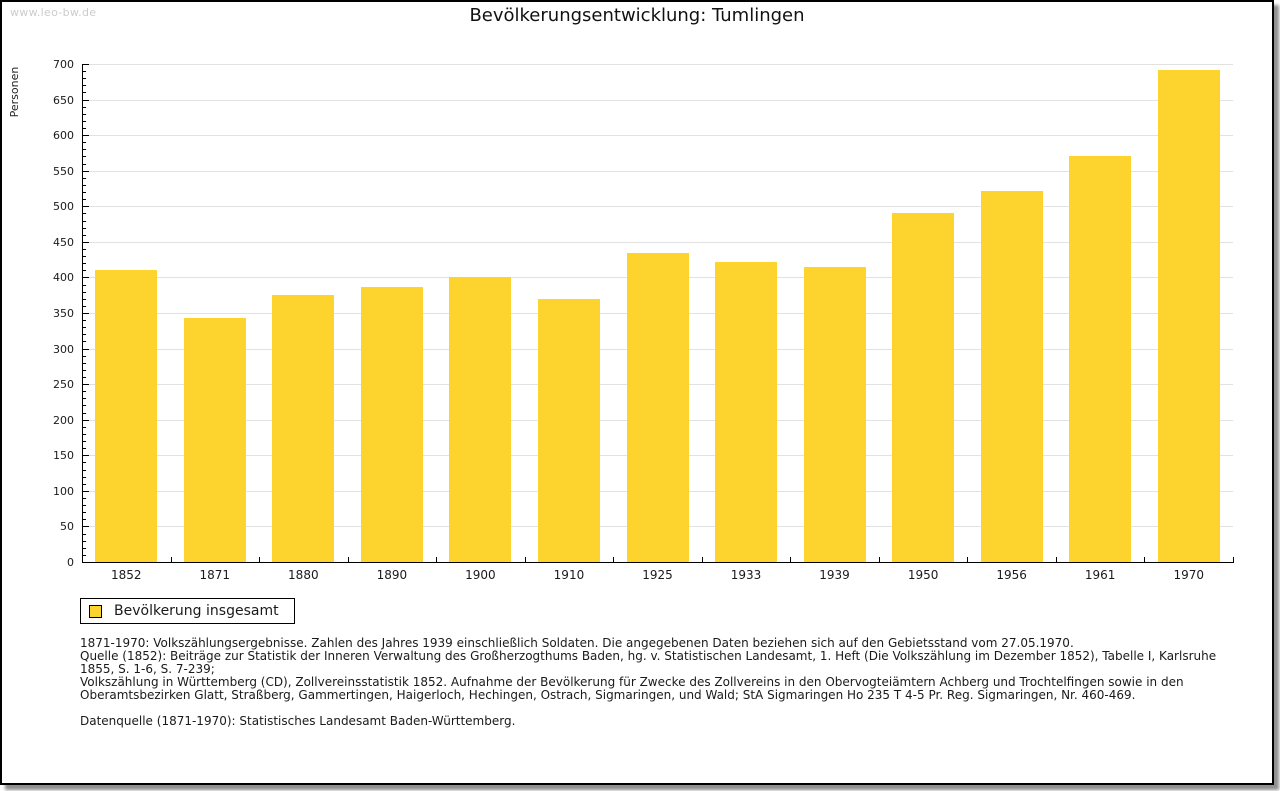  Describe the element at coordinates (126, 575) in the screenshot. I see `x-tick-label-1852: 1852` at that location.